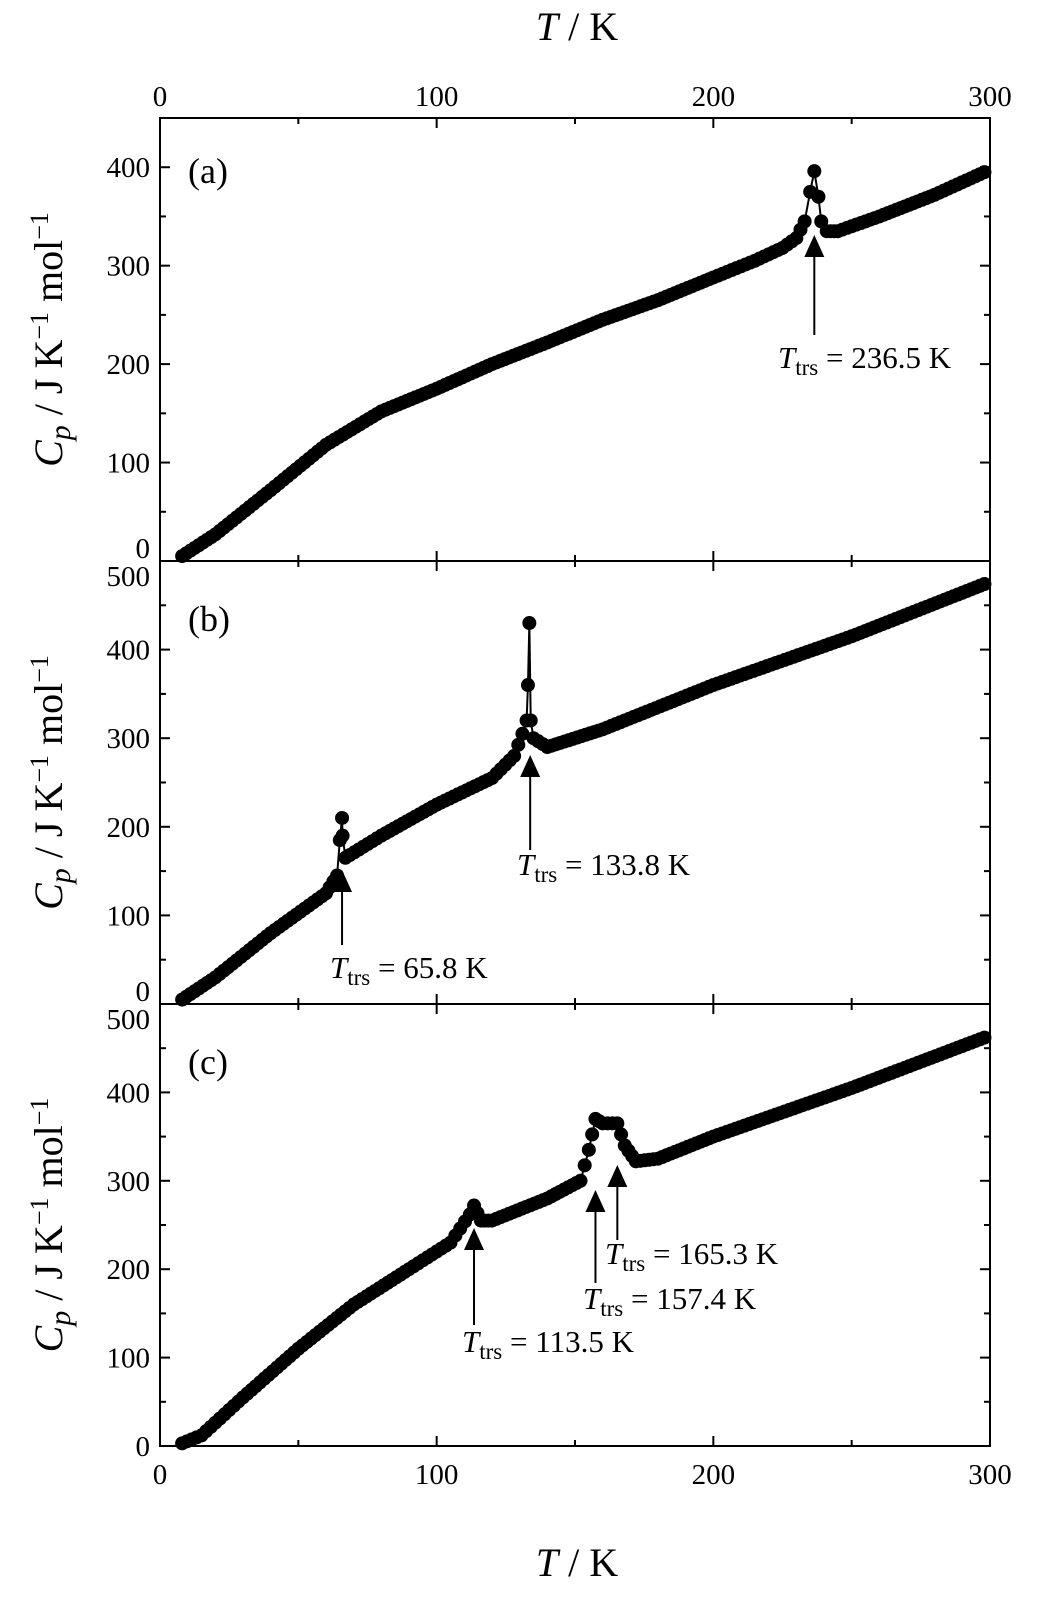 The image size is (1052, 1604). What do you see at coordinates (714, 1475) in the screenshot?
I see `x-tick-label-bottom: 200` at bounding box center [714, 1475].